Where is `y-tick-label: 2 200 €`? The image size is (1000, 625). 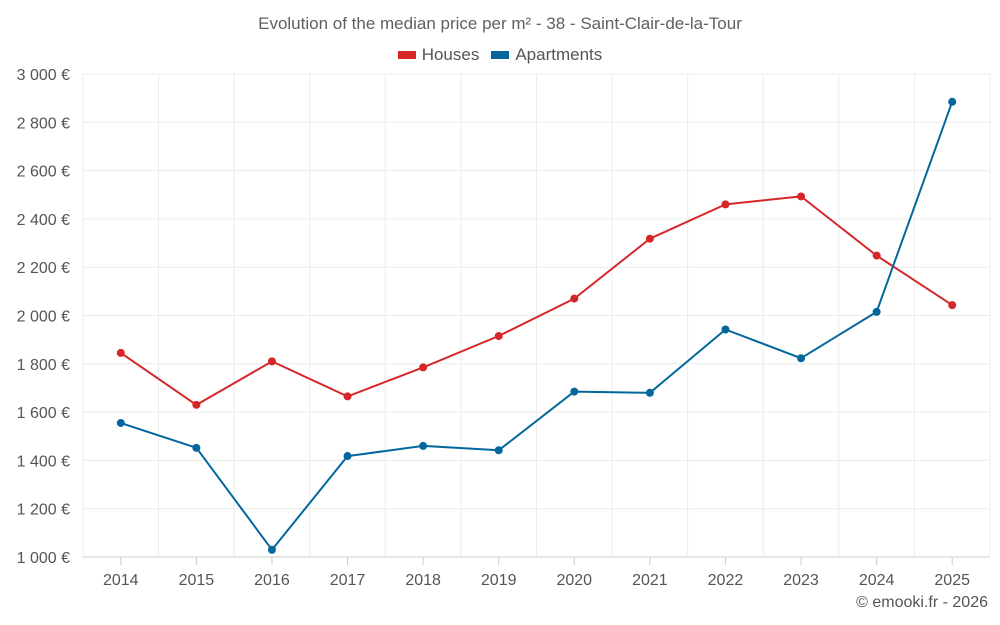 y-tick-label: 2 200 € is located at coordinates (43, 268).